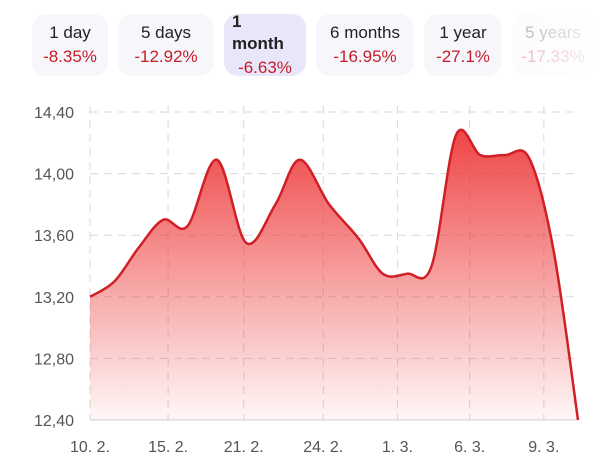 The width and height of the screenshot is (600, 475). Describe the element at coordinates (397, 447) in the screenshot. I see `x-tick-label: 1. 3.` at that location.